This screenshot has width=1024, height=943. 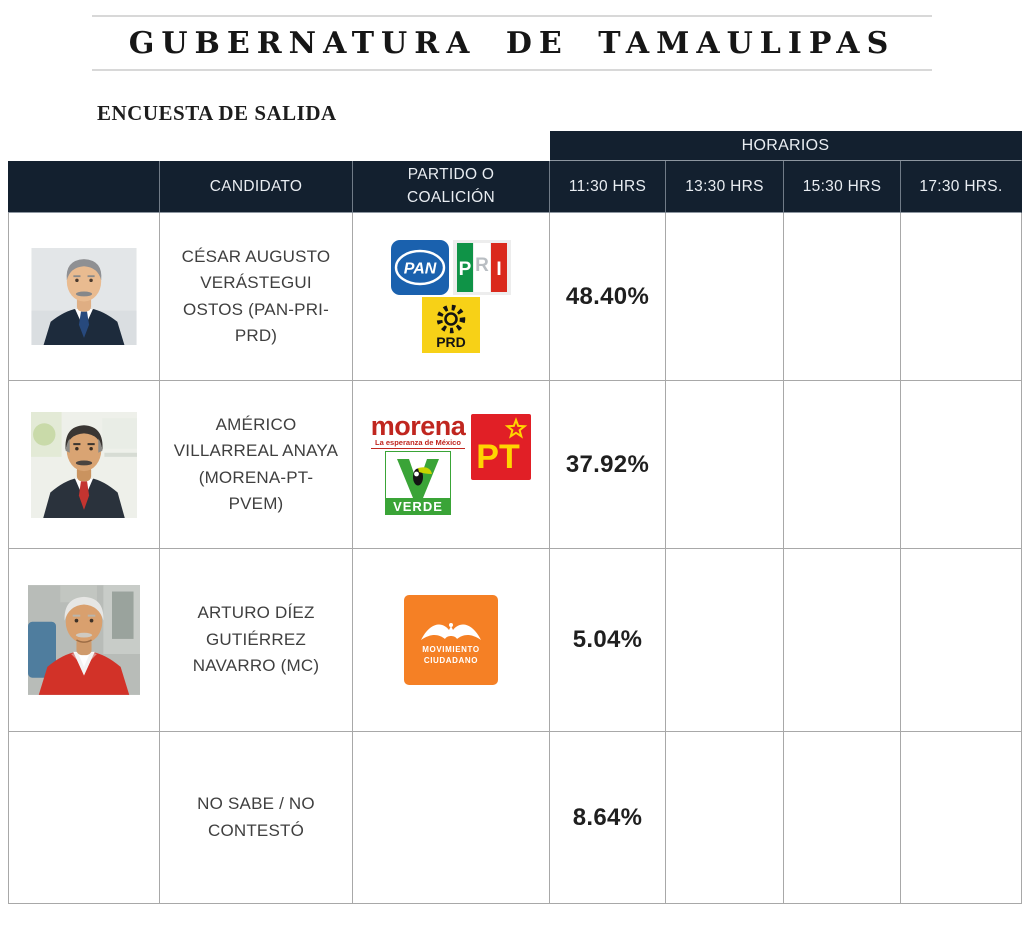 I want to click on candidato-column-header: CANDIDATO, so click(x=256, y=187).